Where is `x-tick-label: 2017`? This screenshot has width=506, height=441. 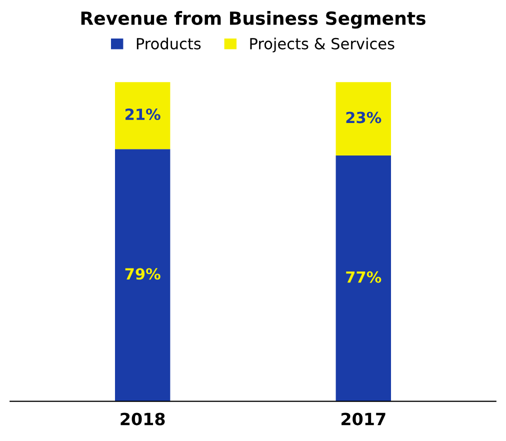
x-tick-label: 2017 is located at coordinates (364, 419).